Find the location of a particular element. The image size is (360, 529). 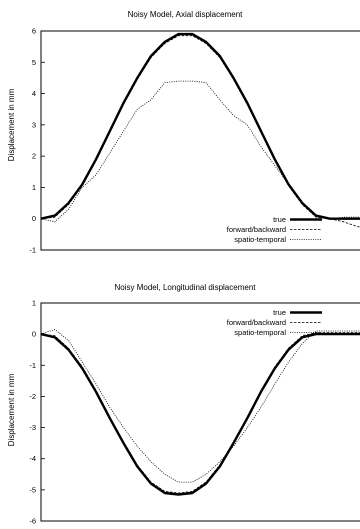

y-tick-label: 4 is located at coordinates (34, 93).